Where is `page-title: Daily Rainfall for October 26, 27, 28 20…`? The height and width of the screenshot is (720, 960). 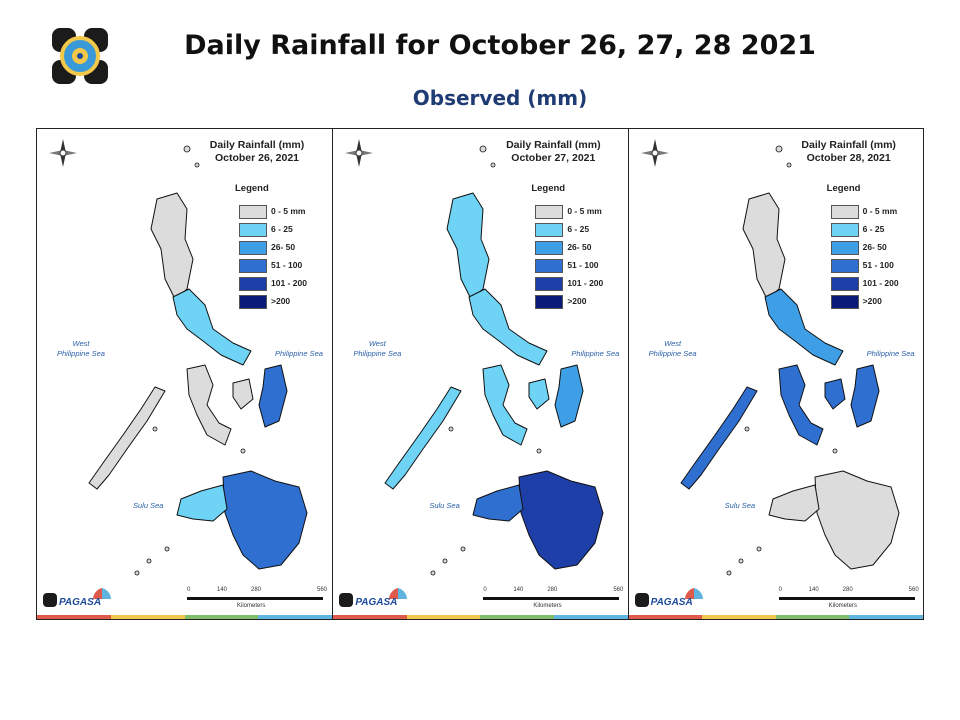 page-title: Daily Rainfall for October 26, 27, 28 20… is located at coordinates (500, 45).